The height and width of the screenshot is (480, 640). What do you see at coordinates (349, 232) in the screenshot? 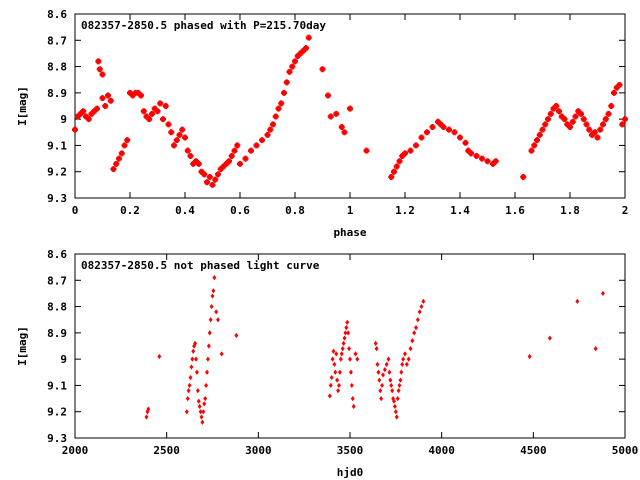
I see `x-axis-label: phase` at bounding box center [349, 232].